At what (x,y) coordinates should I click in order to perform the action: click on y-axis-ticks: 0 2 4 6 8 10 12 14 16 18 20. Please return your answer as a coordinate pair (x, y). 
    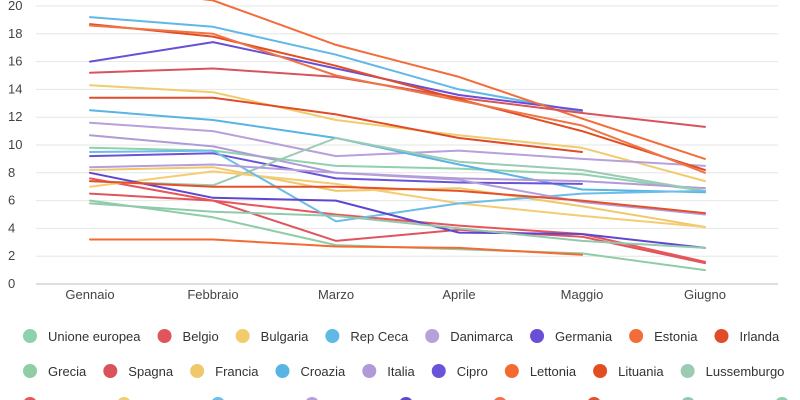
    Looking at the image, I should click on (15, 145).